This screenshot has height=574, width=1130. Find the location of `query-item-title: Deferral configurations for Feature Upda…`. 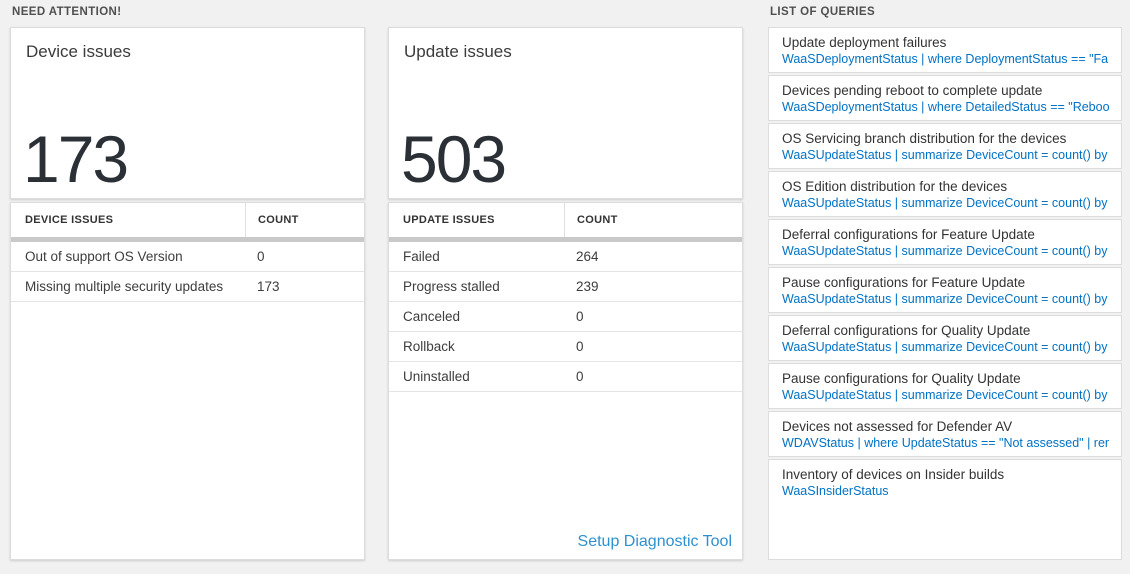

query-item-title: Deferral configurations for Feature Upda… is located at coordinates (908, 234).